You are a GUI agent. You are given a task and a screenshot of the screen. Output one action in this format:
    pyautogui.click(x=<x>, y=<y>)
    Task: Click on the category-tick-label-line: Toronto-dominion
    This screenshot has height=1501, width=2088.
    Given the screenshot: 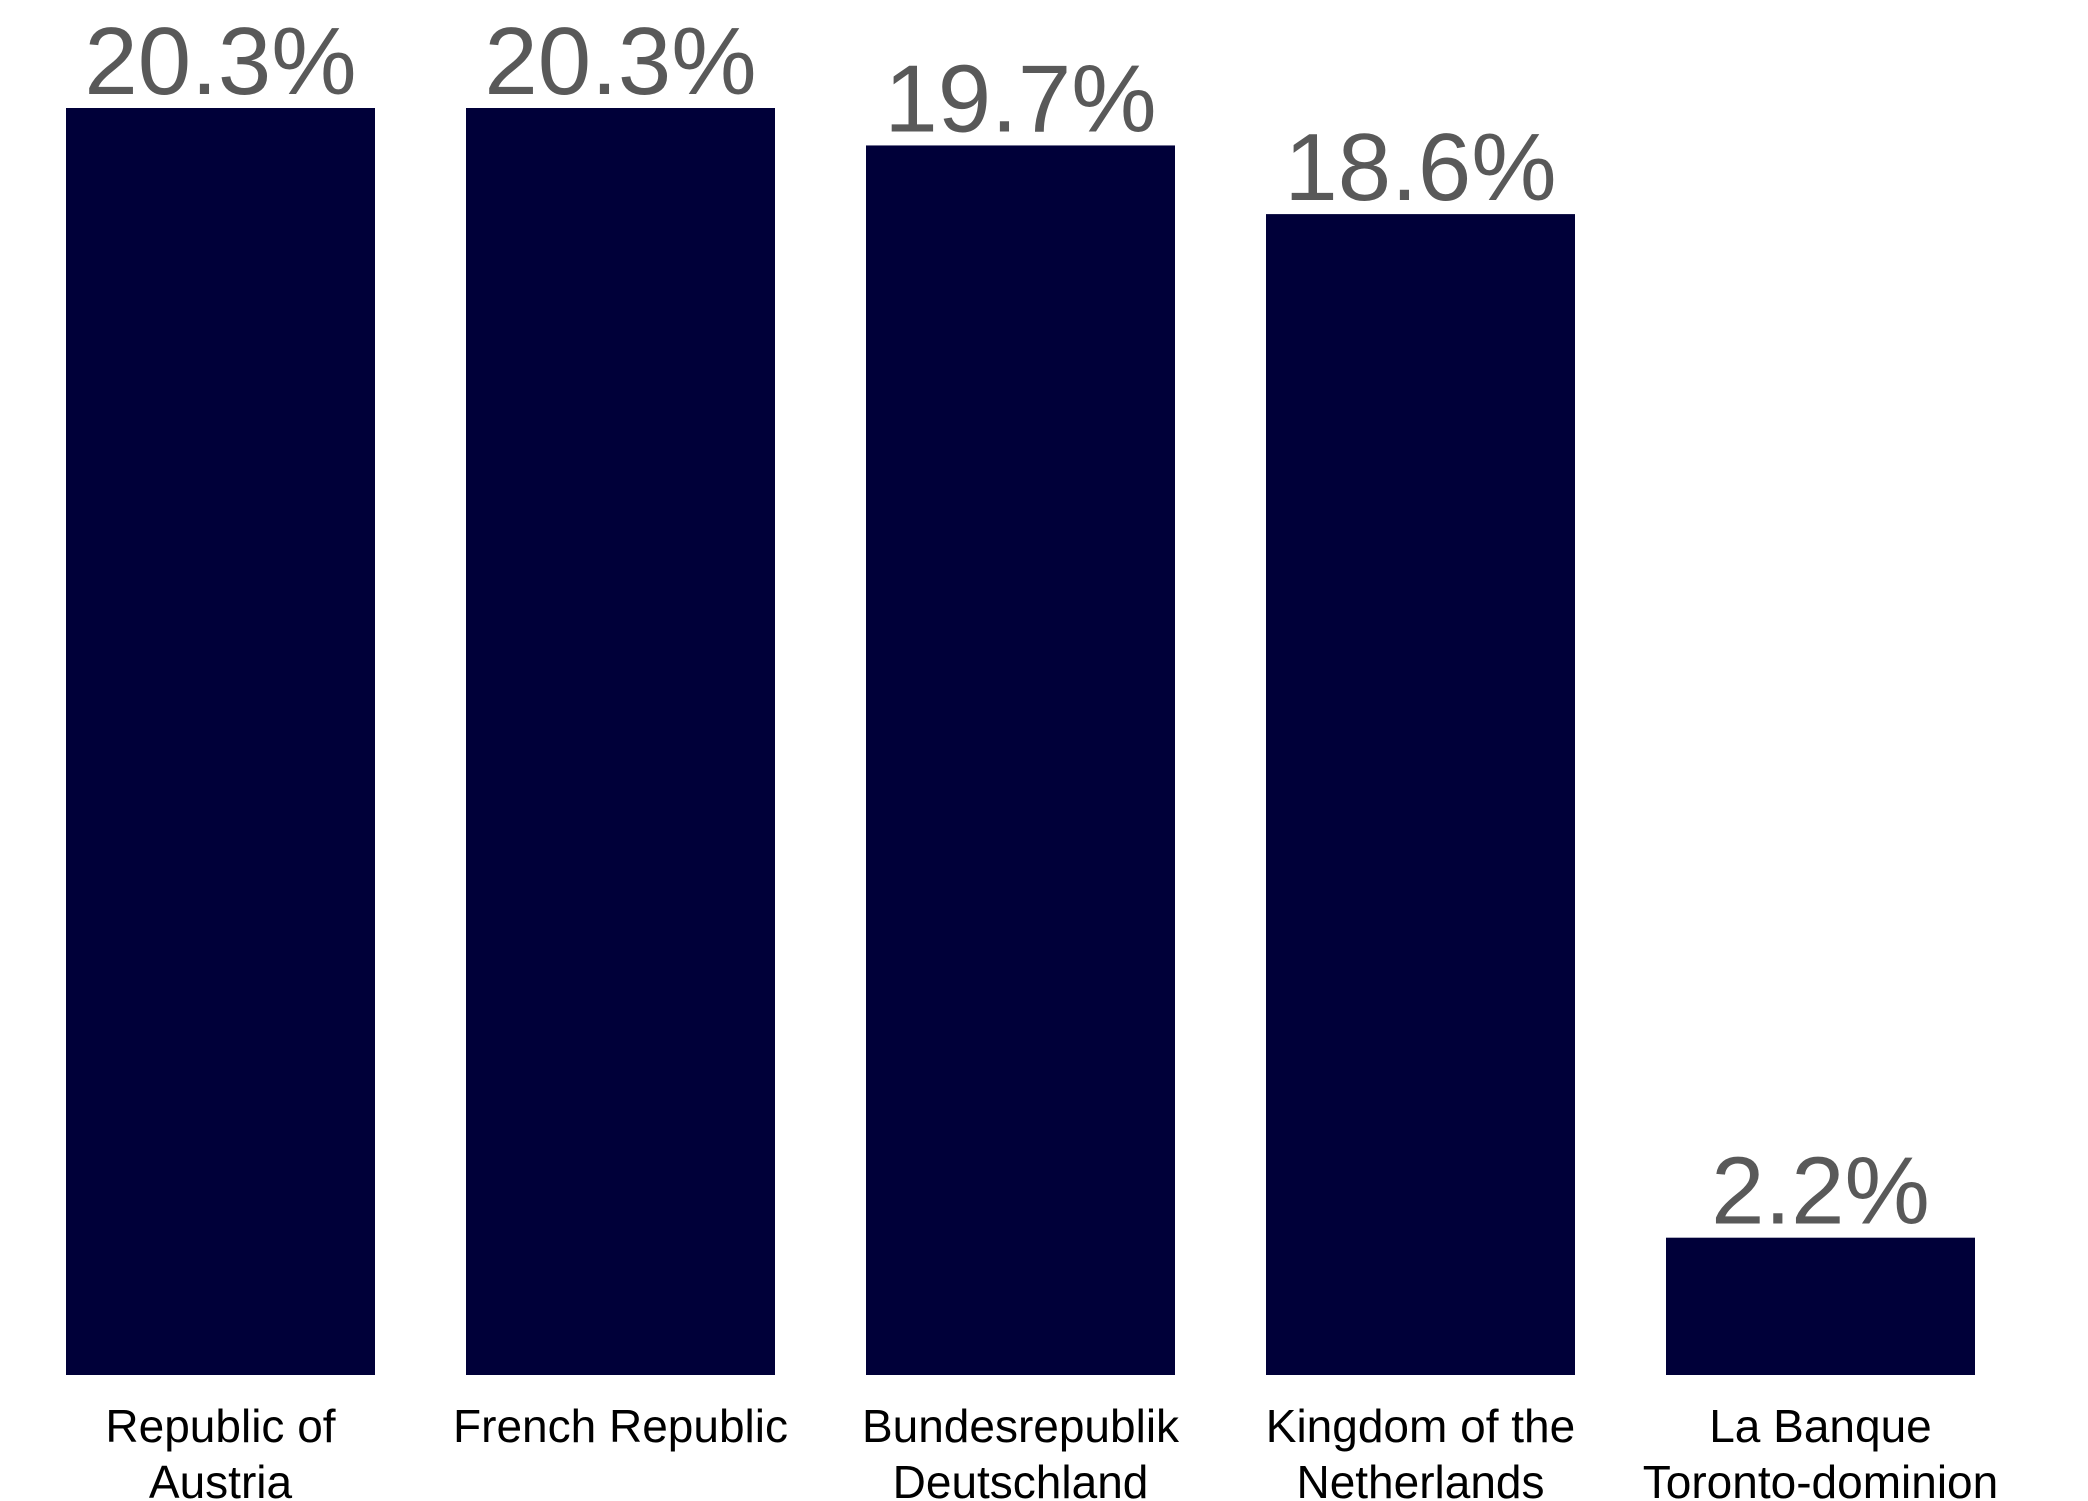 What is the action you would take?
    pyautogui.click(x=1820, y=1478)
    